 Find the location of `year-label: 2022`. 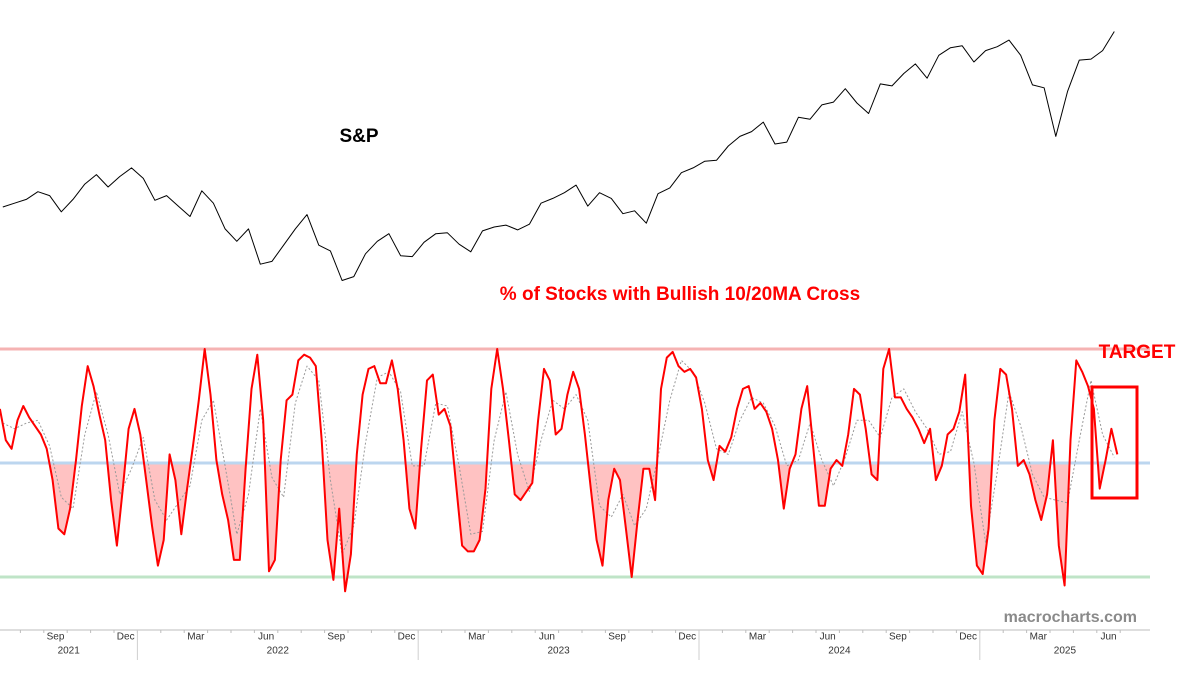

year-label: 2022 is located at coordinates (278, 651).